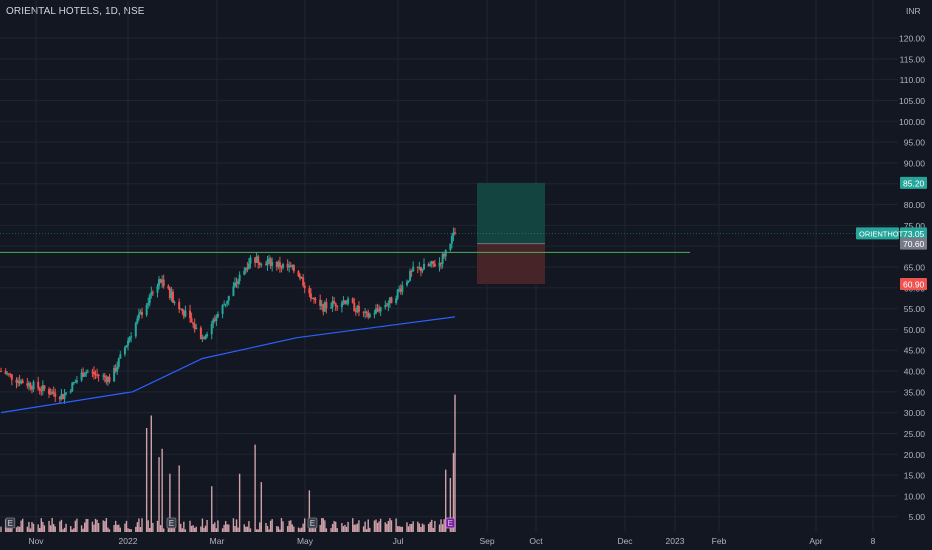 This screenshot has height=550, width=932. Describe the element at coordinates (912, 39) in the screenshot. I see `price-tick-label: 120.00` at that location.